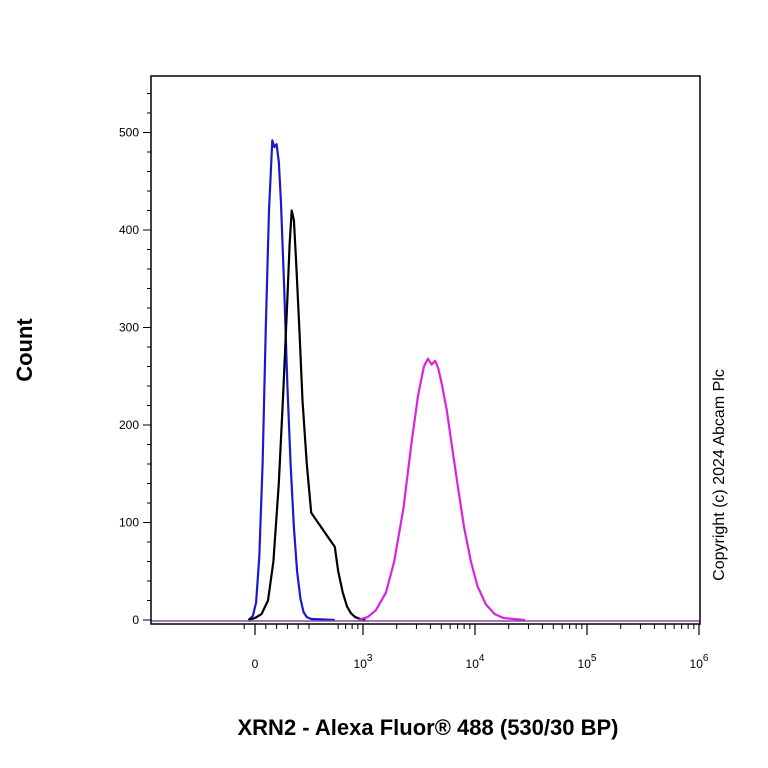 The width and height of the screenshot is (768, 768). What do you see at coordinates (699, 662) in the screenshot?
I see `x-tick-label: 10⁶` at bounding box center [699, 662].